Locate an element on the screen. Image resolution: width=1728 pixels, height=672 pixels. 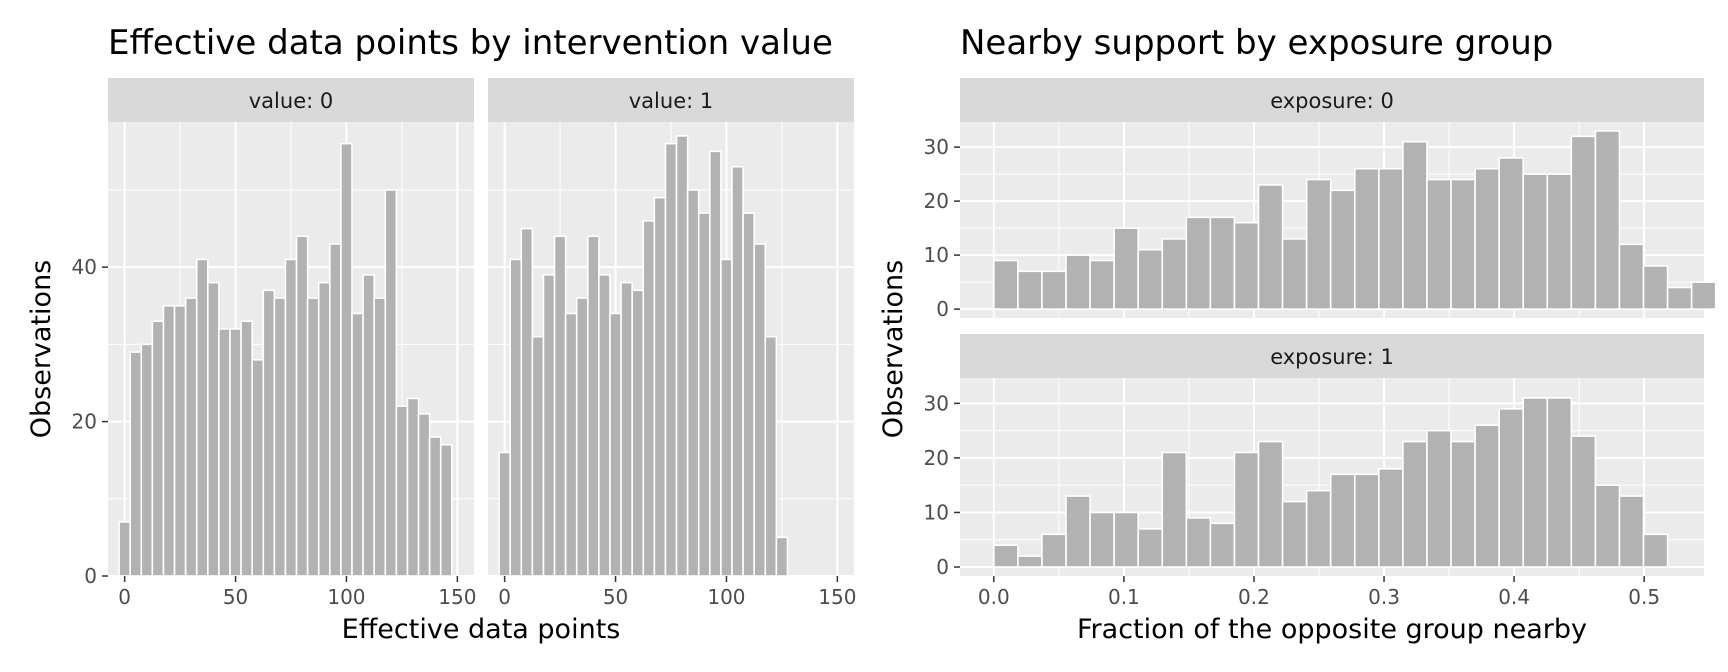
right-chart-y-axis-title: Observations is located at coordinates (893, 349).